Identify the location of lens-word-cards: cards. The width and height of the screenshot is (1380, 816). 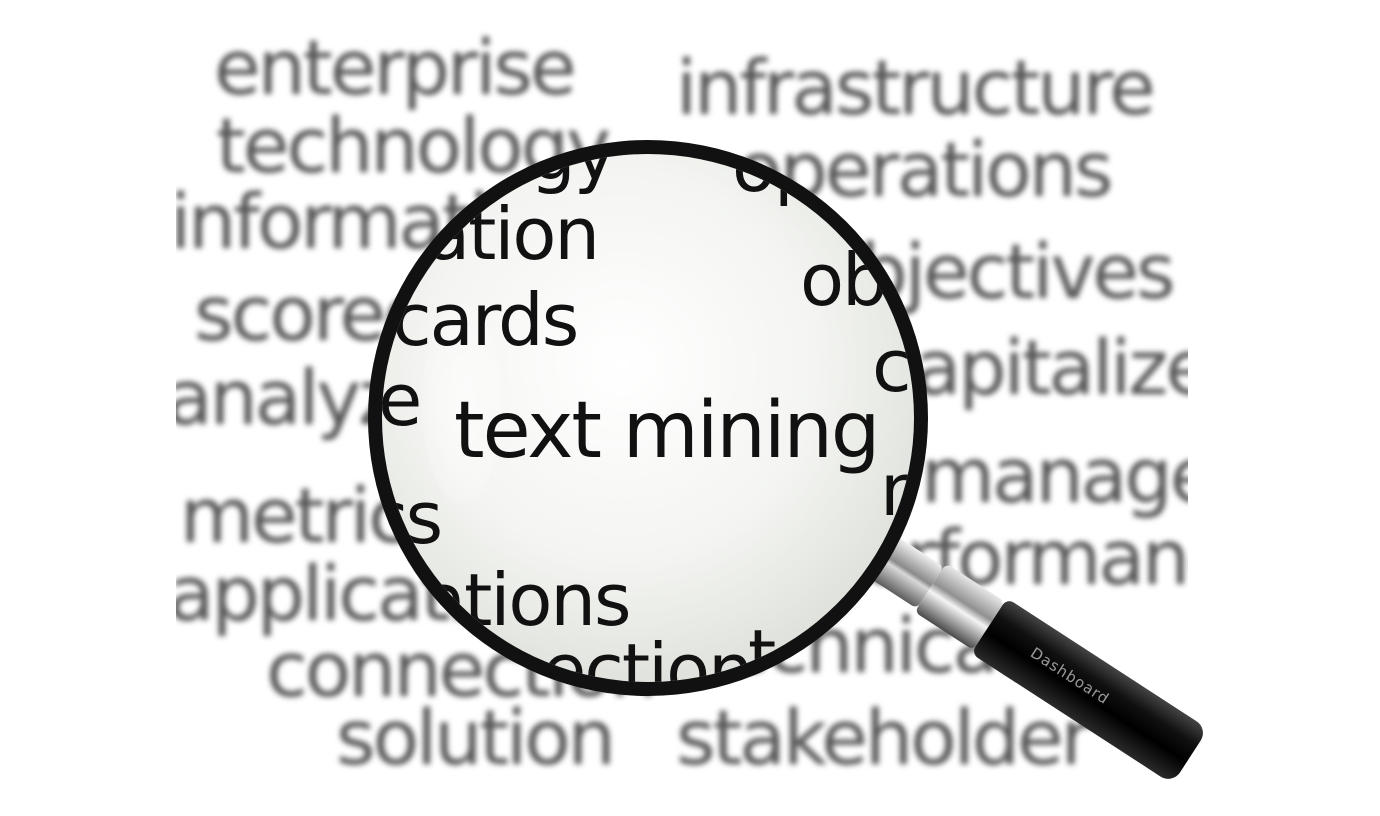
(485, 320).